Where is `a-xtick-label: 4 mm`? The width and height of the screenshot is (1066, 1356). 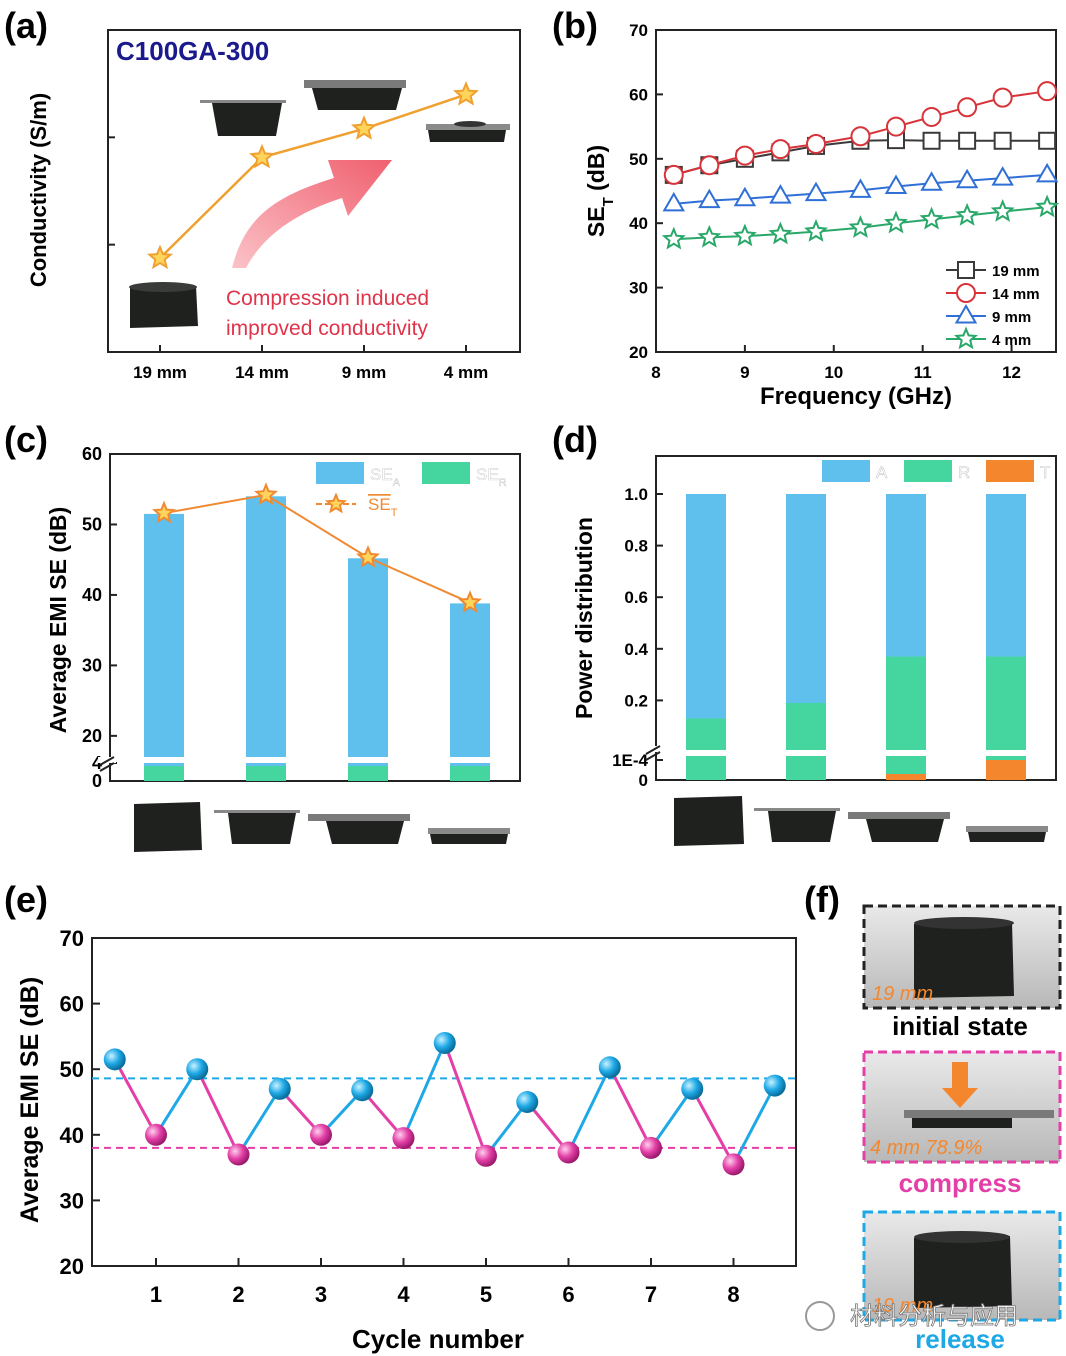 a-xtick-label: 4 mm is located at coordinates (466, 372).